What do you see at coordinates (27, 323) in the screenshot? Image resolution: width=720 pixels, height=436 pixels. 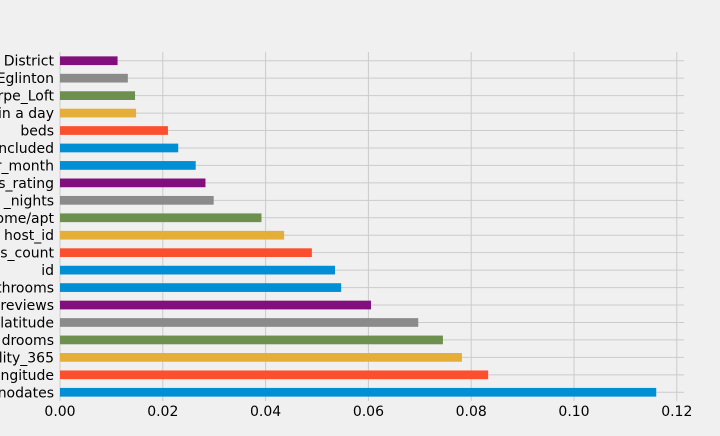 I see `y-tick-label: latitude` at bounding box center [27, 323].